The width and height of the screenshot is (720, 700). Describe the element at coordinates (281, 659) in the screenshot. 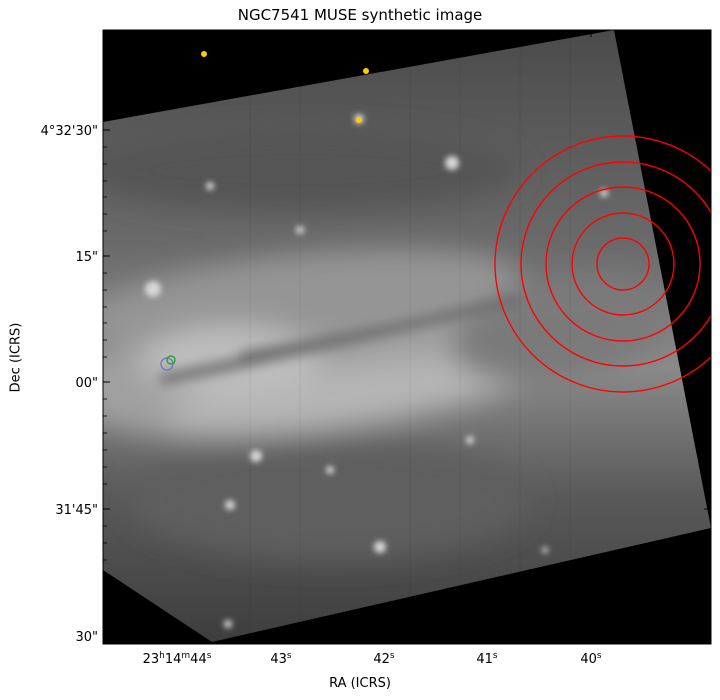

I see `x-tick-label: 43s` at that location.